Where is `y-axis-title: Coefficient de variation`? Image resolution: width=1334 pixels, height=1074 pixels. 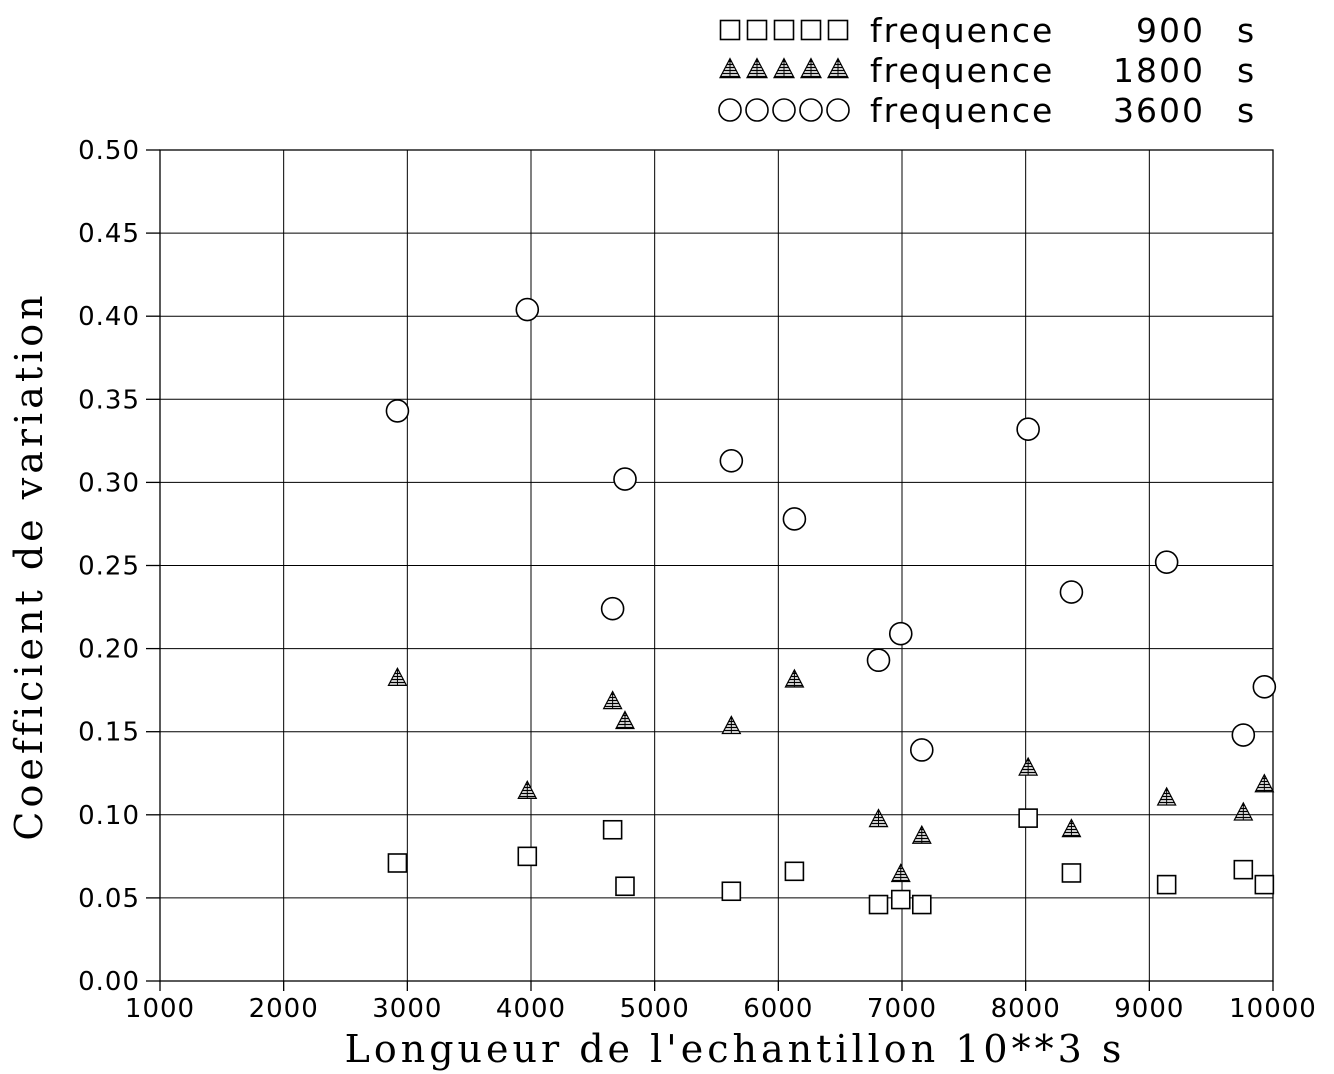
y-axis-title: Coefficient de variation is located at coordinates (29, 565).